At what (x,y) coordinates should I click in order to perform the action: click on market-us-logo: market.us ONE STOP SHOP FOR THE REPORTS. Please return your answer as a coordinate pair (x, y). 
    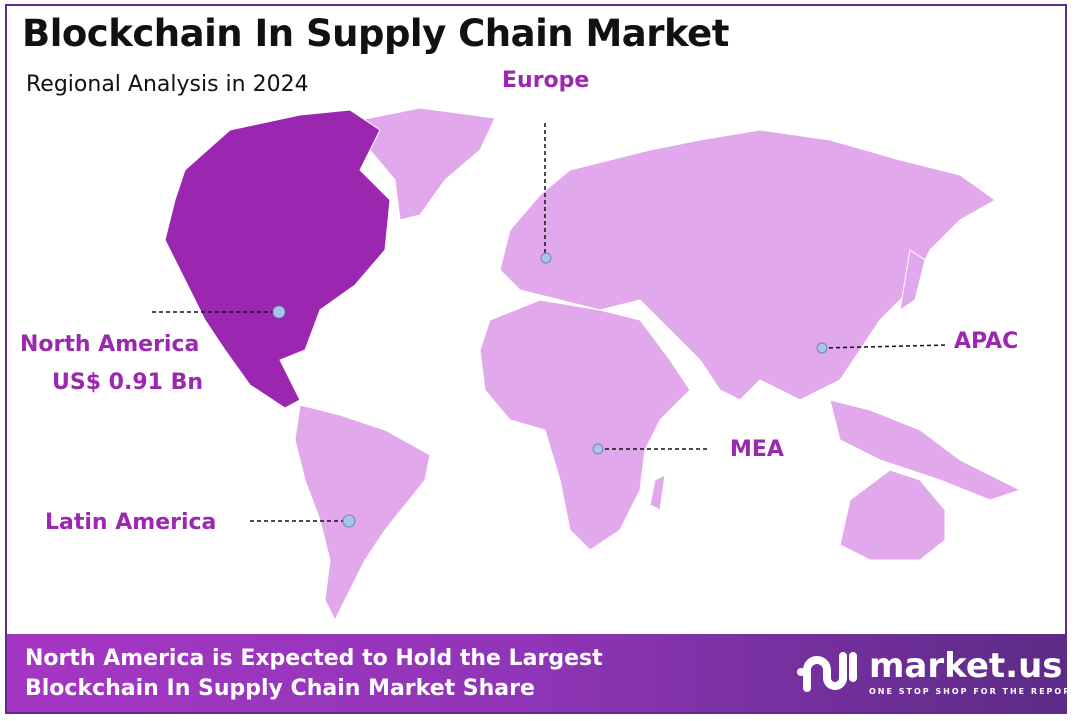
    Looking at the image, I should click on (936, 674).